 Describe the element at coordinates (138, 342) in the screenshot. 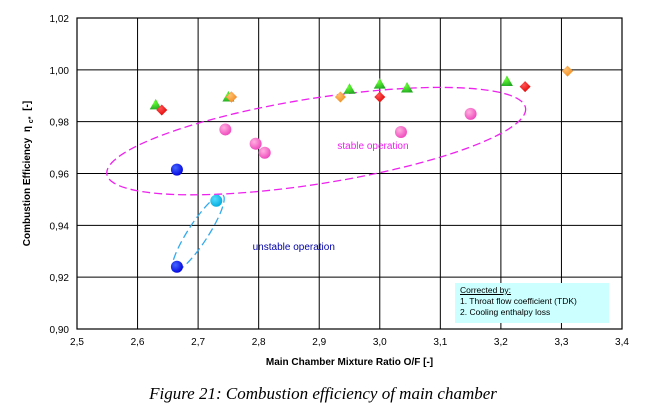

I see `x-tick-label: 2,6` at that location.